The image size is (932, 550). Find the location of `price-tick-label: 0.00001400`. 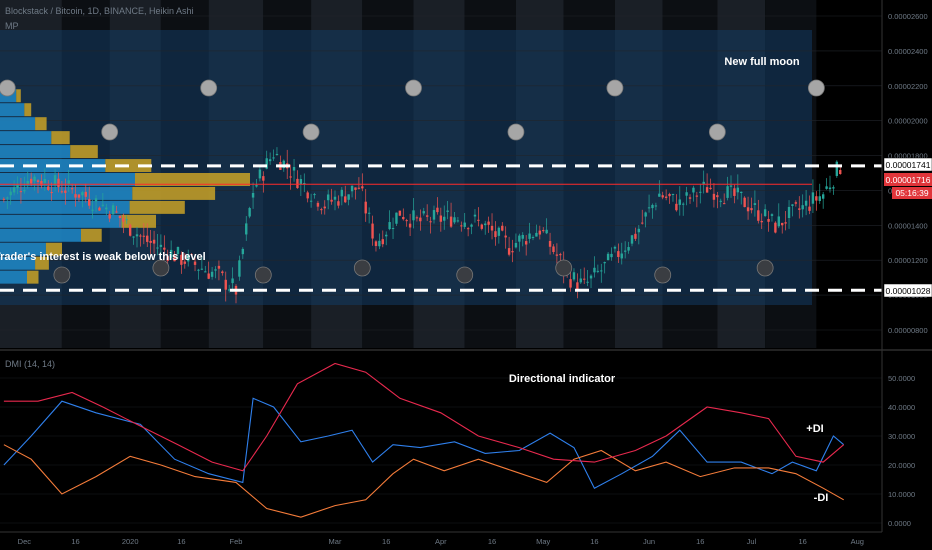

price-tick-label: 0.00001400 is located at coordinates (908, 225).